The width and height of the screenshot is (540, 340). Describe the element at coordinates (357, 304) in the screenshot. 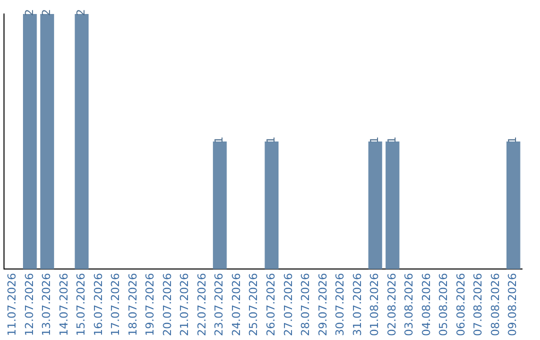

I see `x-tick-label: 31.07.2026` at that location.